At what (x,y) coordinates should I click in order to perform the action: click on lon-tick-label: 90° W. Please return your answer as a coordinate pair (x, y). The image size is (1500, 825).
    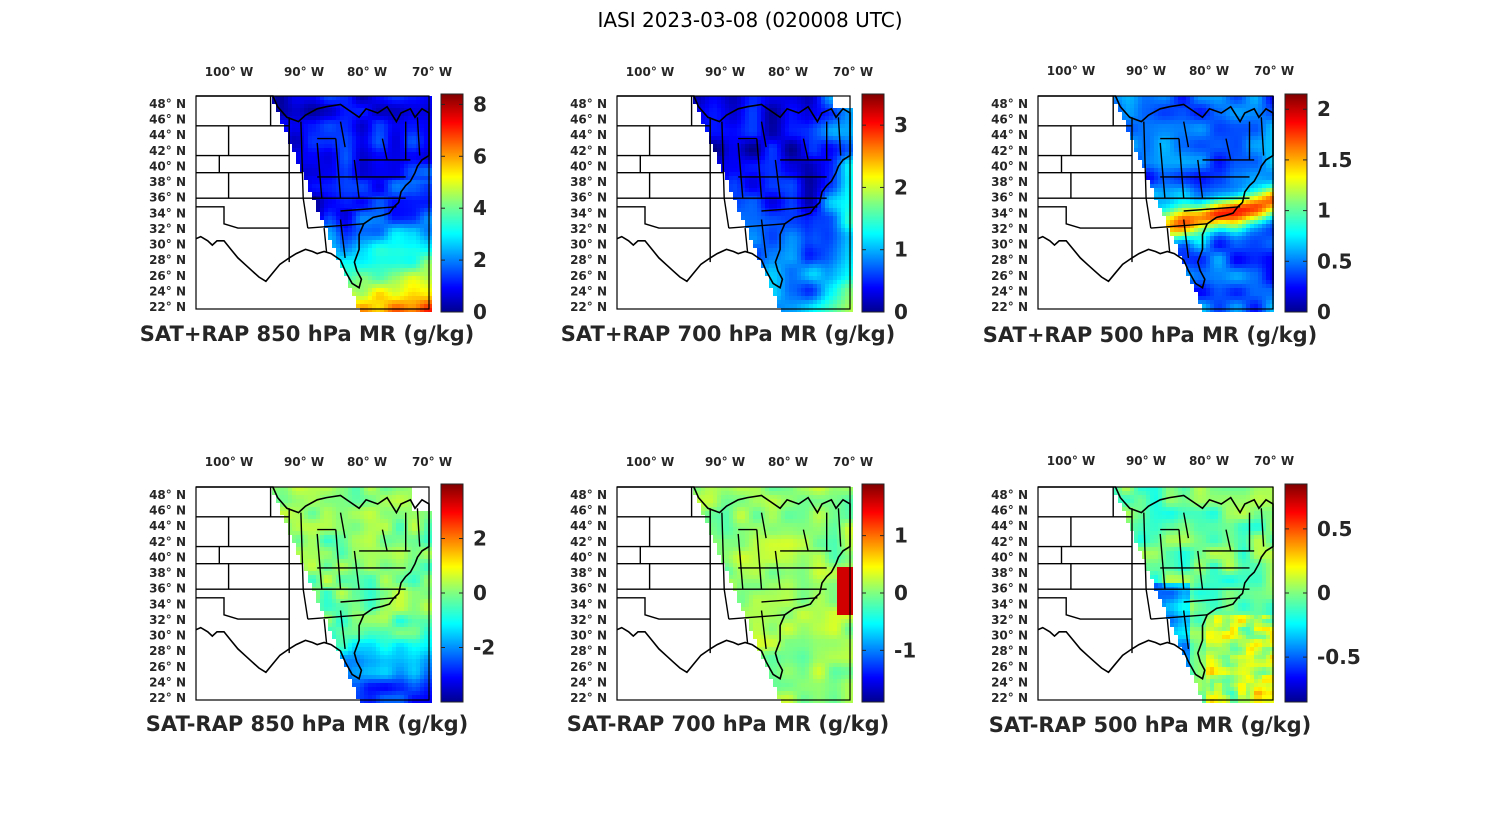
    Looking at the image, I should click on (725, 72).